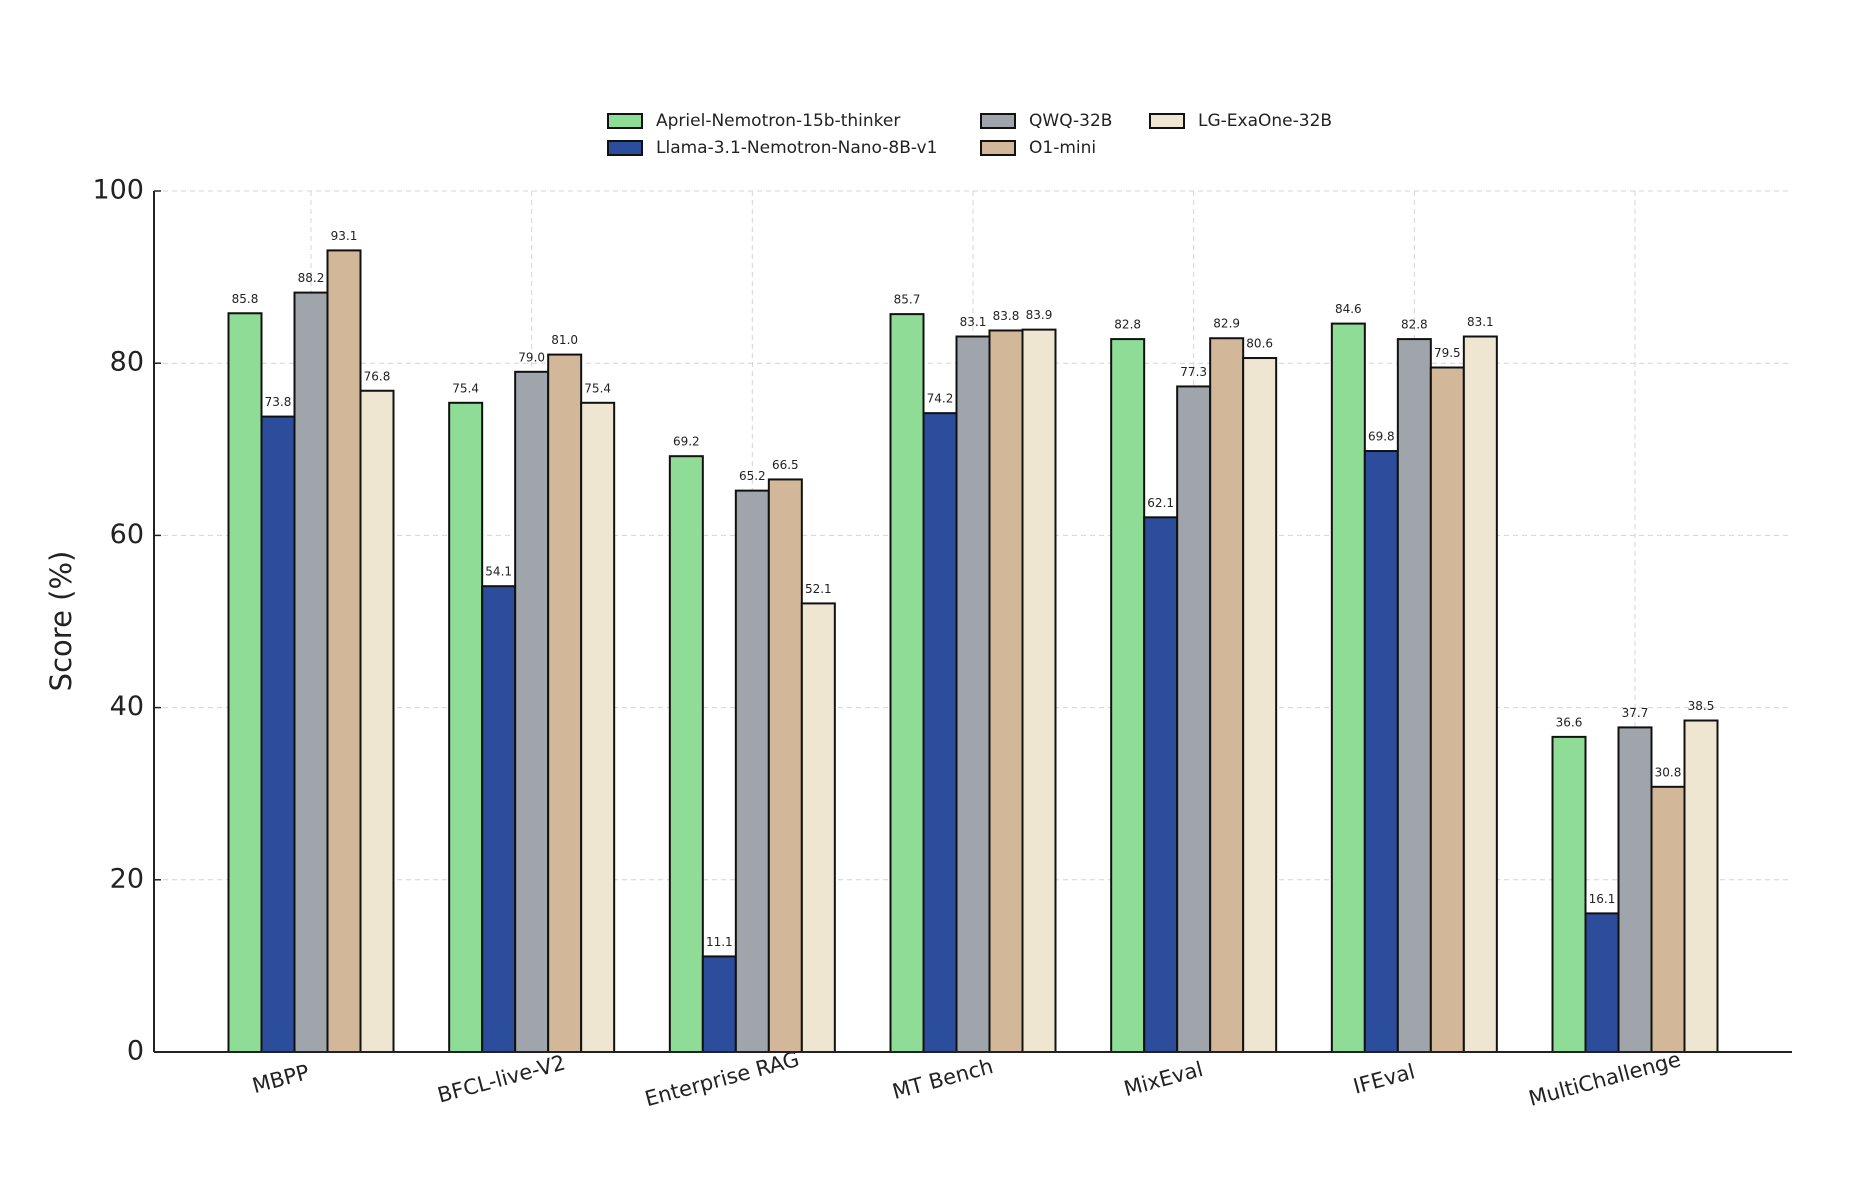 This screenshot has height=1202, width=1872. Describe the element at coordinates (818, 589) in the screenshot. I see `value-label: 52.1` at that location.